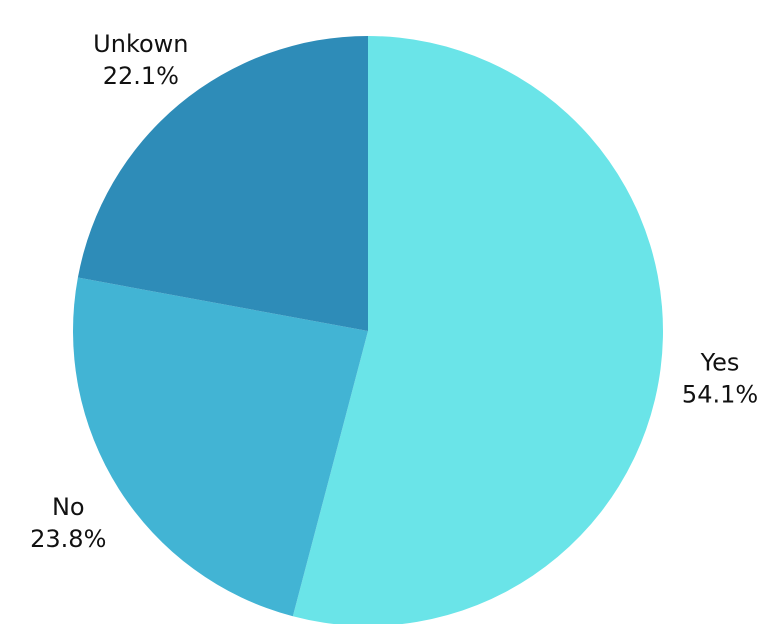 The image size is (769, 624). I want to click on pie-label-percent: 23.8%, so click(68, 539).